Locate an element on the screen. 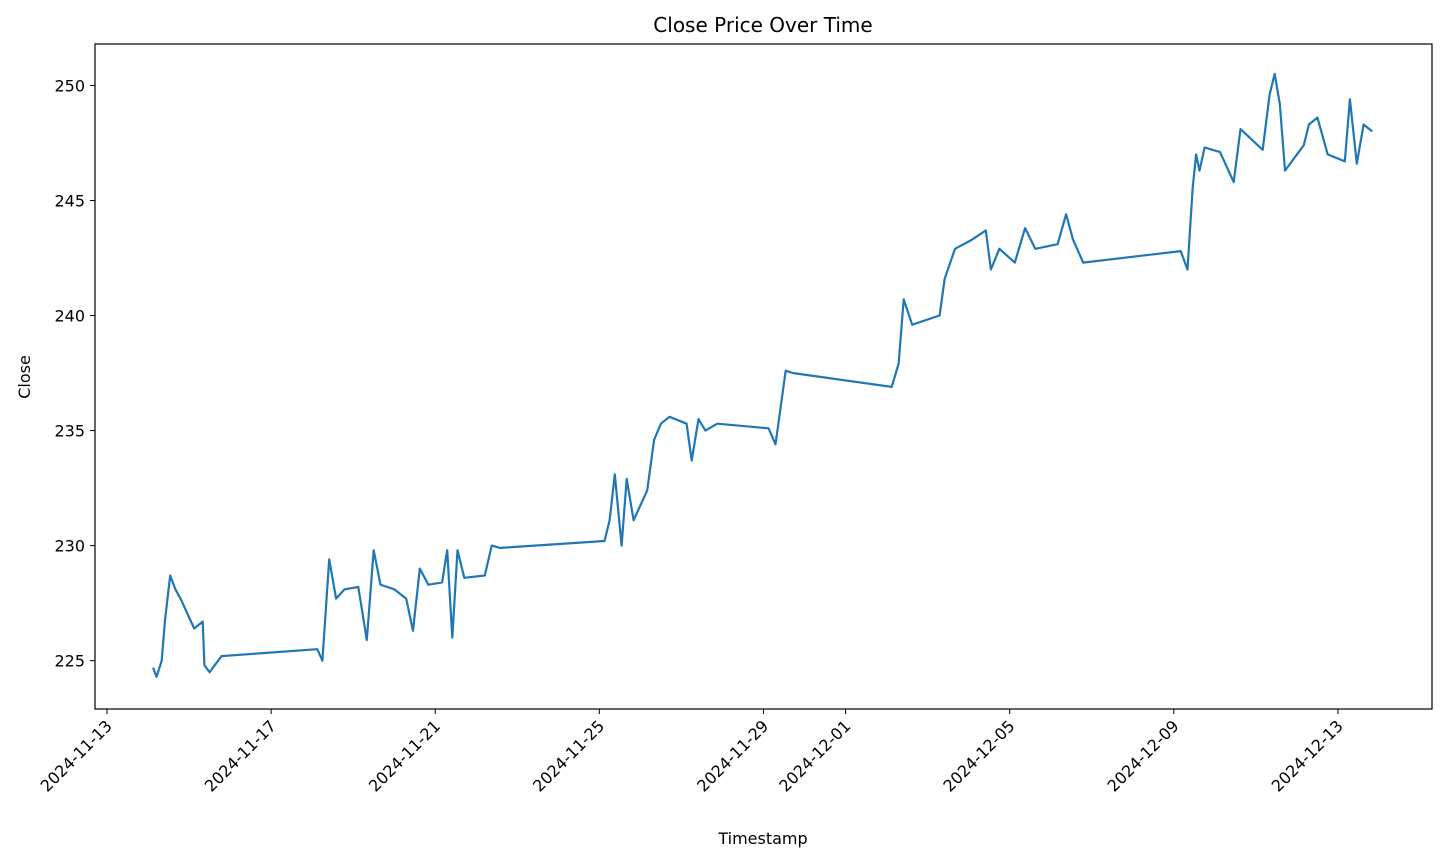  y-tick-label: 235 is located at coordinates (69, 431).